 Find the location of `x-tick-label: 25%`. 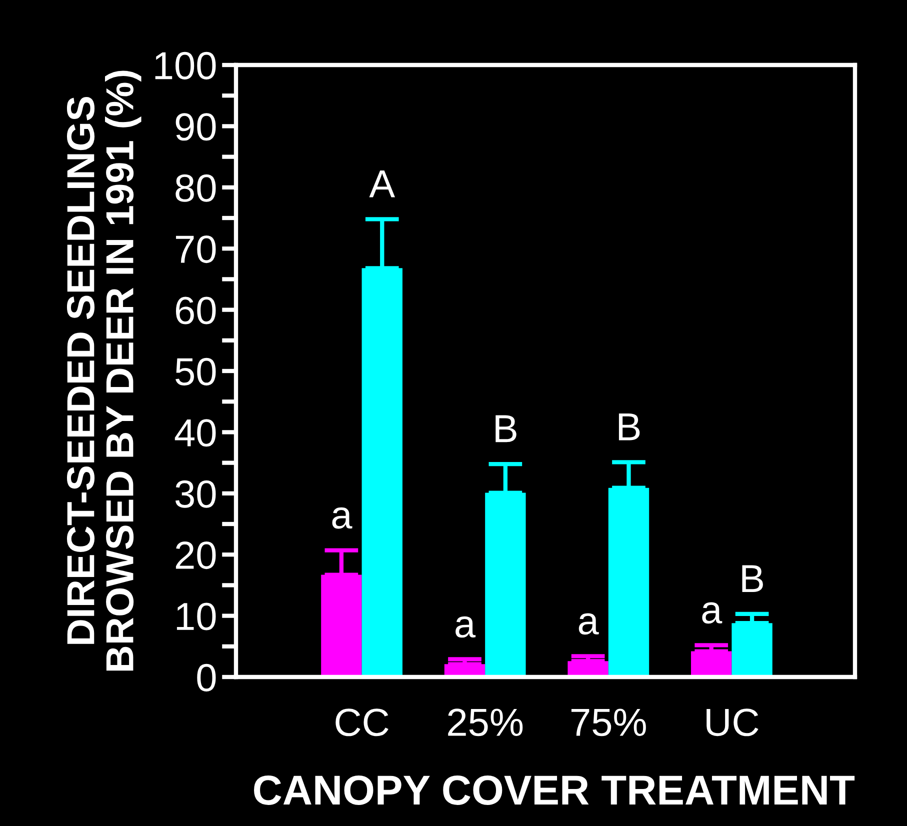

x-tick-label: 25% is located at coordinates (485, 722).